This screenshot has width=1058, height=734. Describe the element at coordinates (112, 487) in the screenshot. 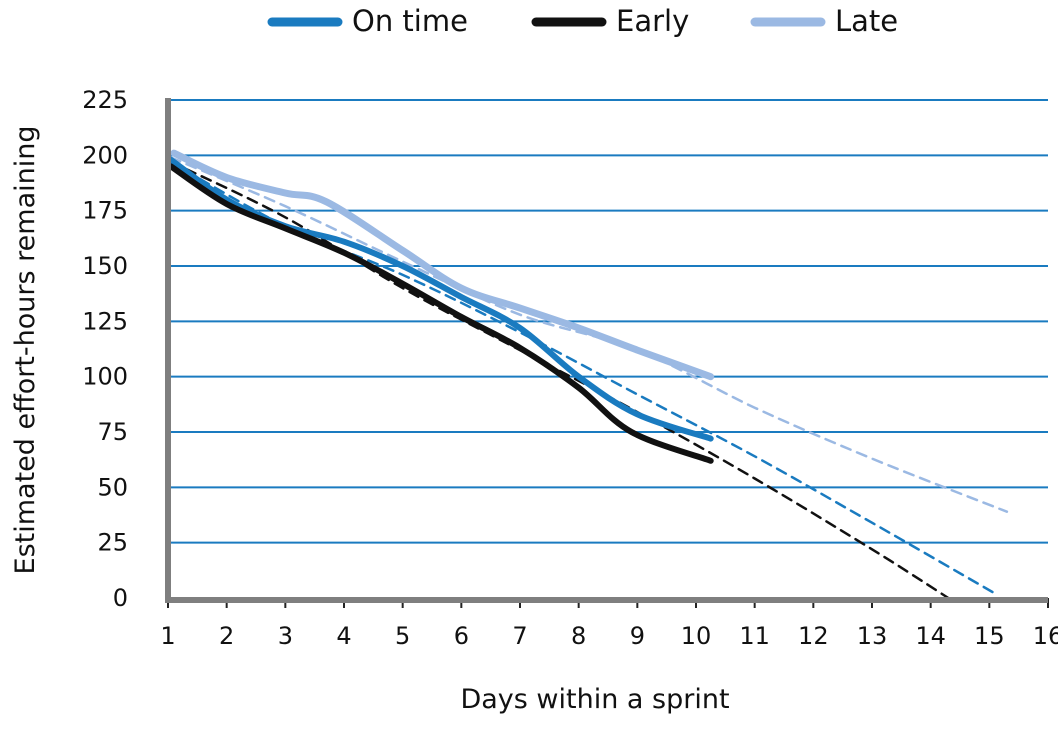

I see `y-tick-label-50: 50` at that location.